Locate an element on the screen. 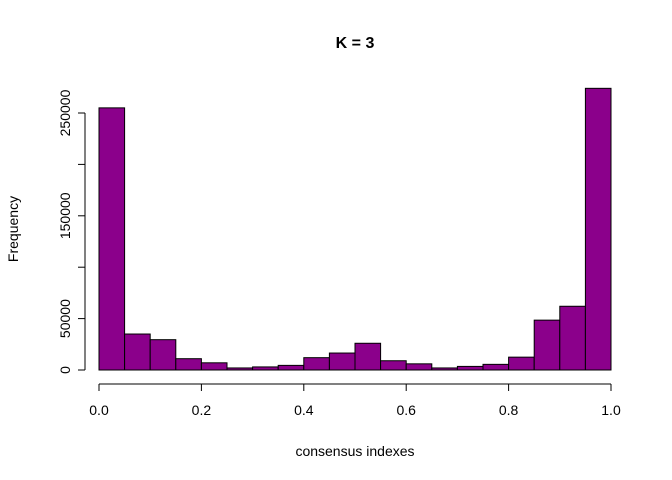  x-axis-label: consensus indexes is located at coordinates (354, 451).